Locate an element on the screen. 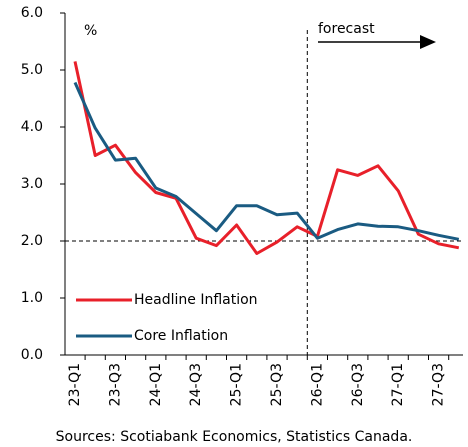  y-tick-label: 4.0 is located at coordinates (32, 127).